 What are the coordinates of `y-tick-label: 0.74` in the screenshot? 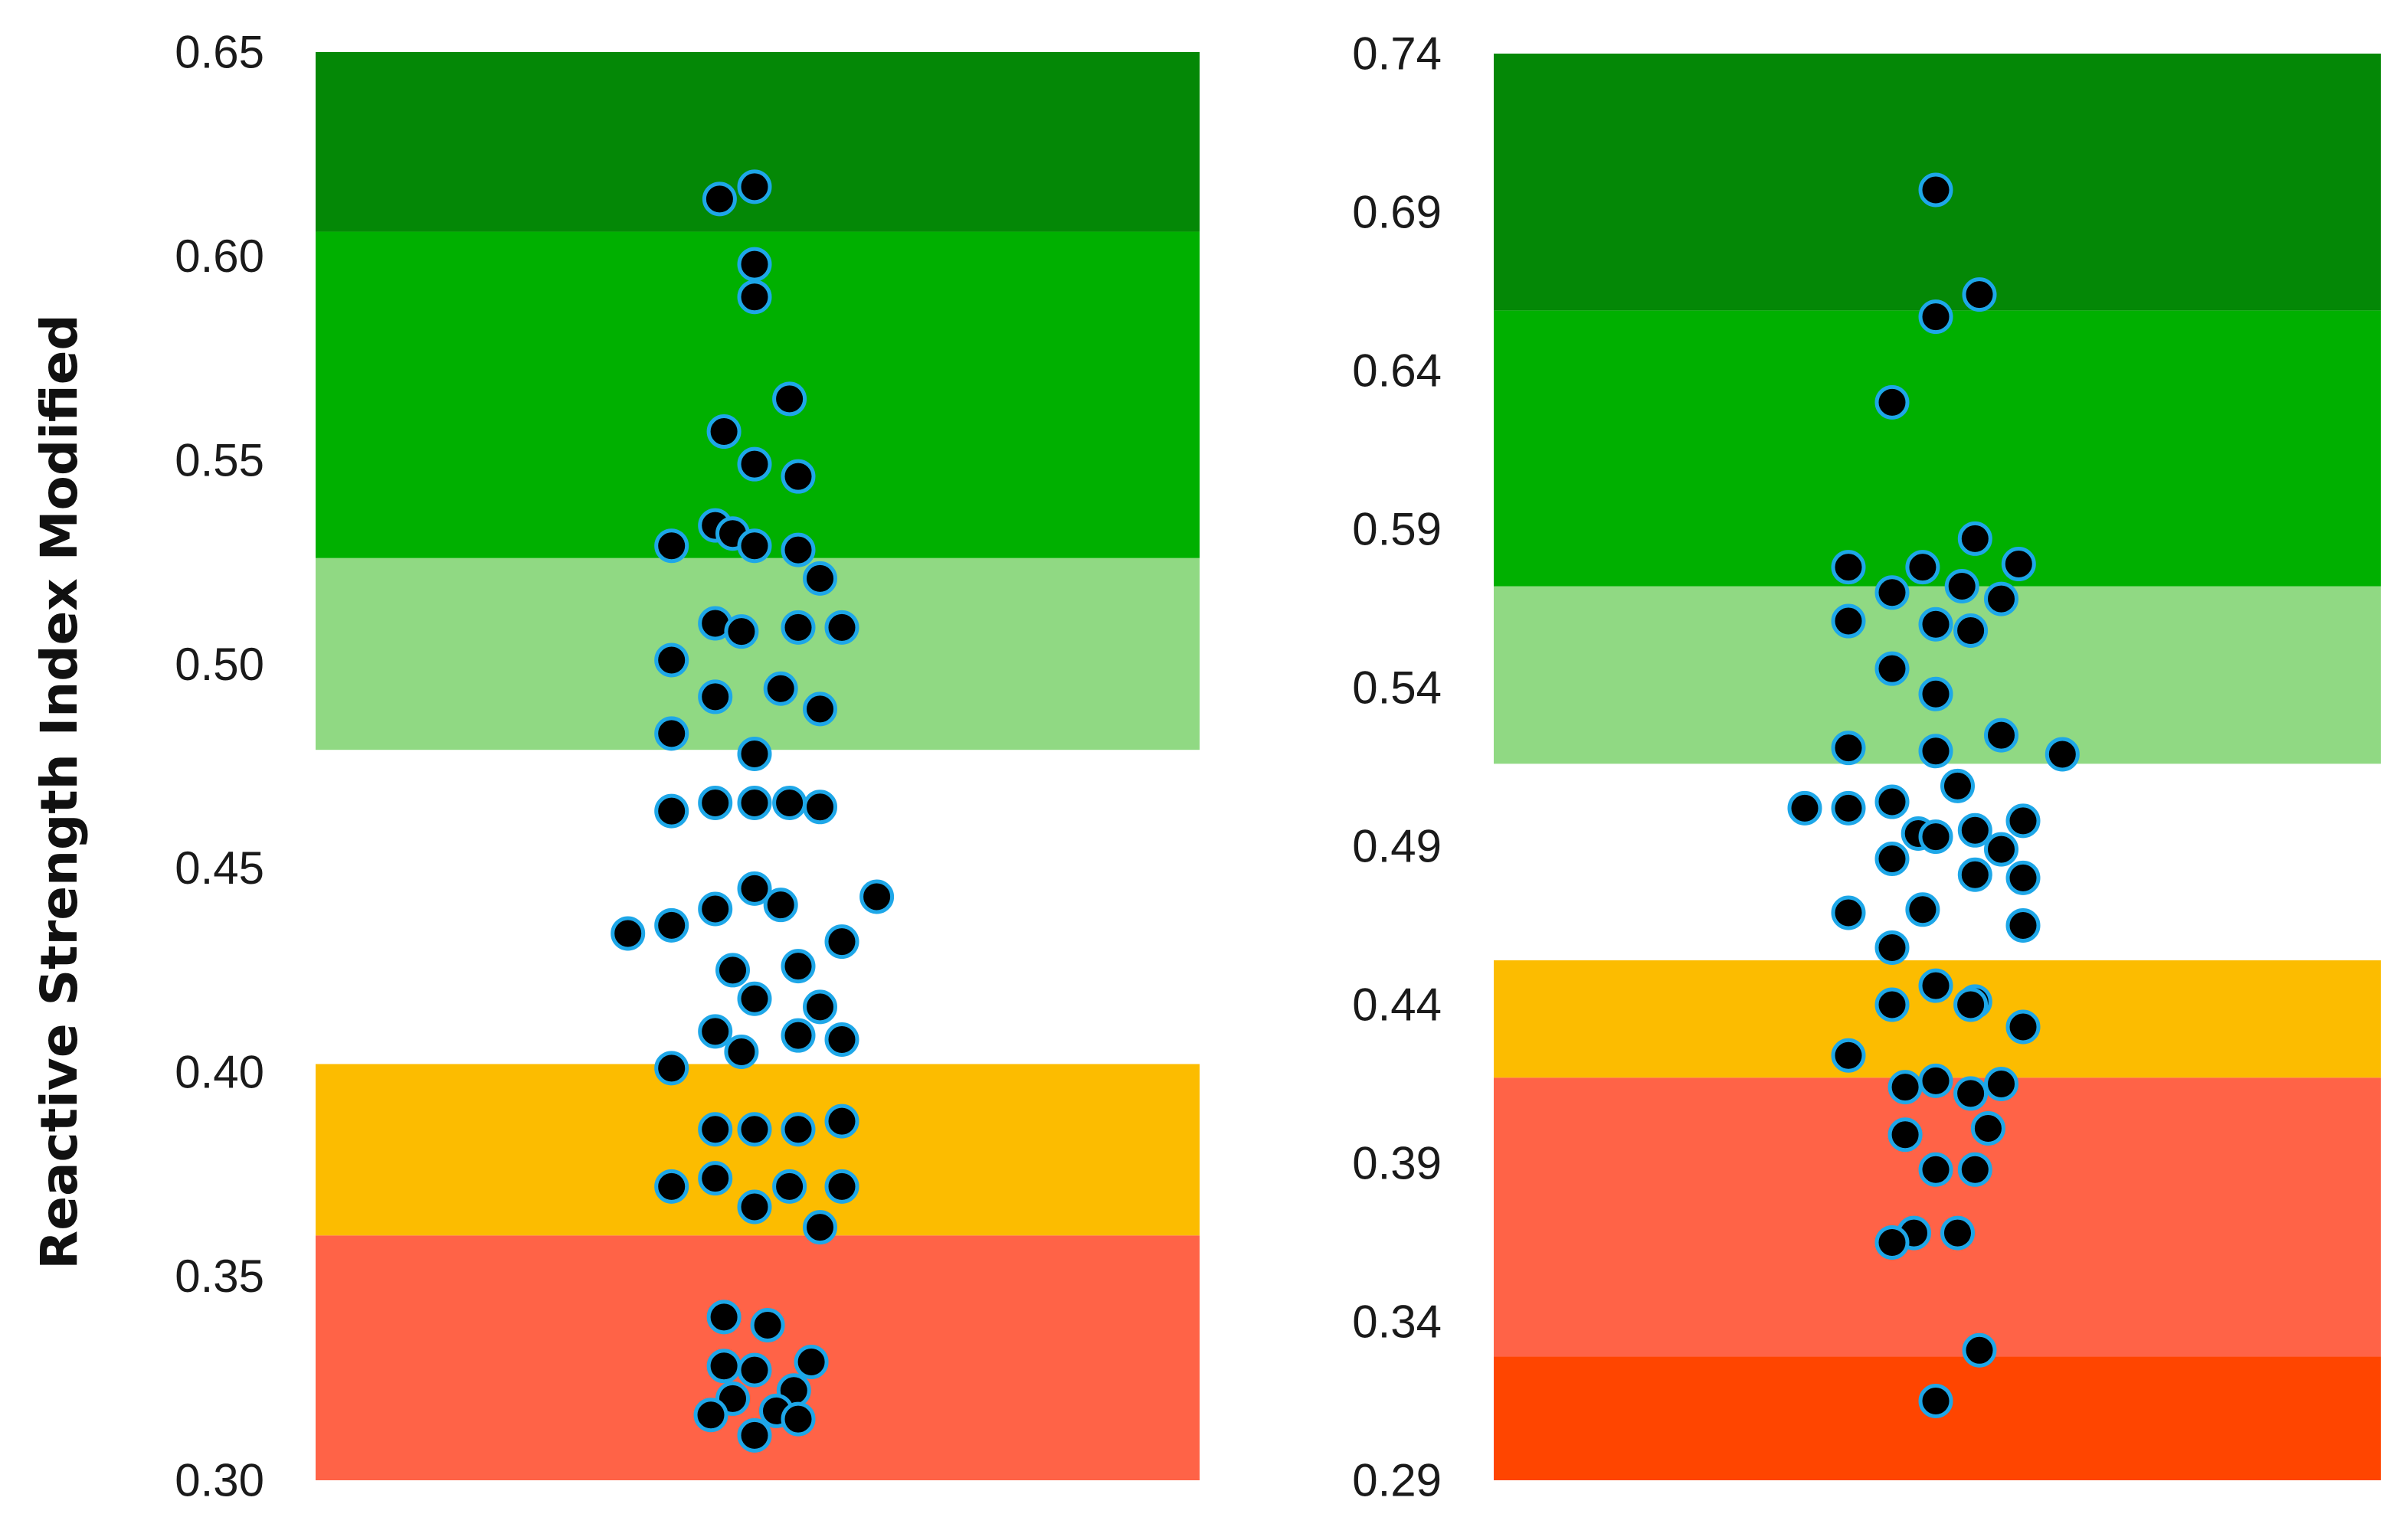 It's located at (1397, 54).